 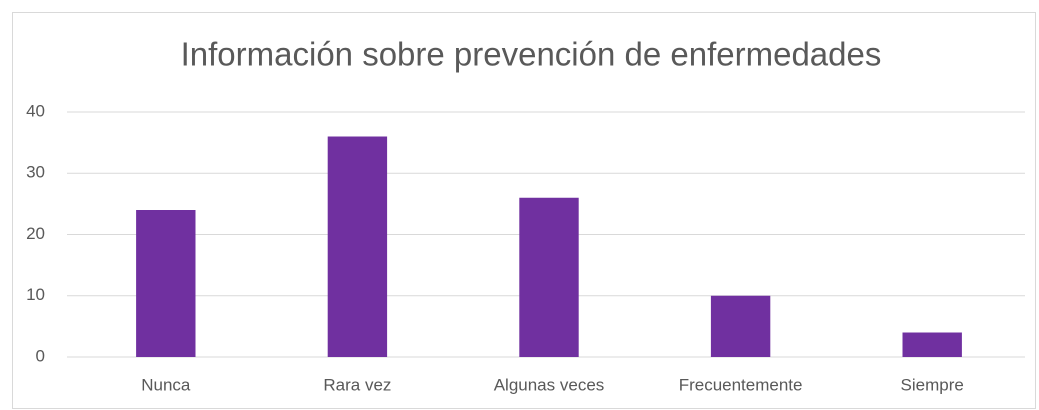 What do you see at coordinates (166, 384) in the screenshot?
I see `x-tick-label: Nunca` at bounding box center [166, 384].